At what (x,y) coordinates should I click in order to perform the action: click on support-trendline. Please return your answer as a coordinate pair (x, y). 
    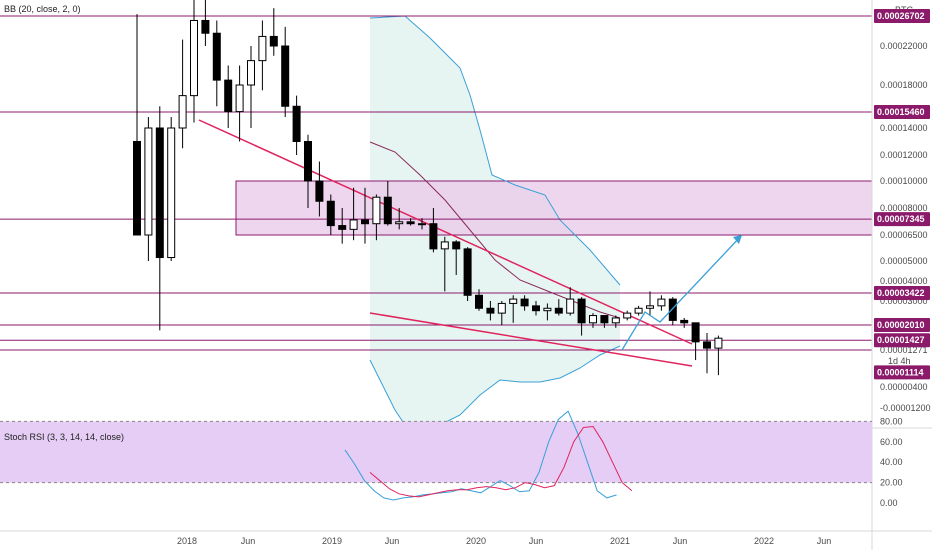
    Looking at the image, I should click on (531, 339).